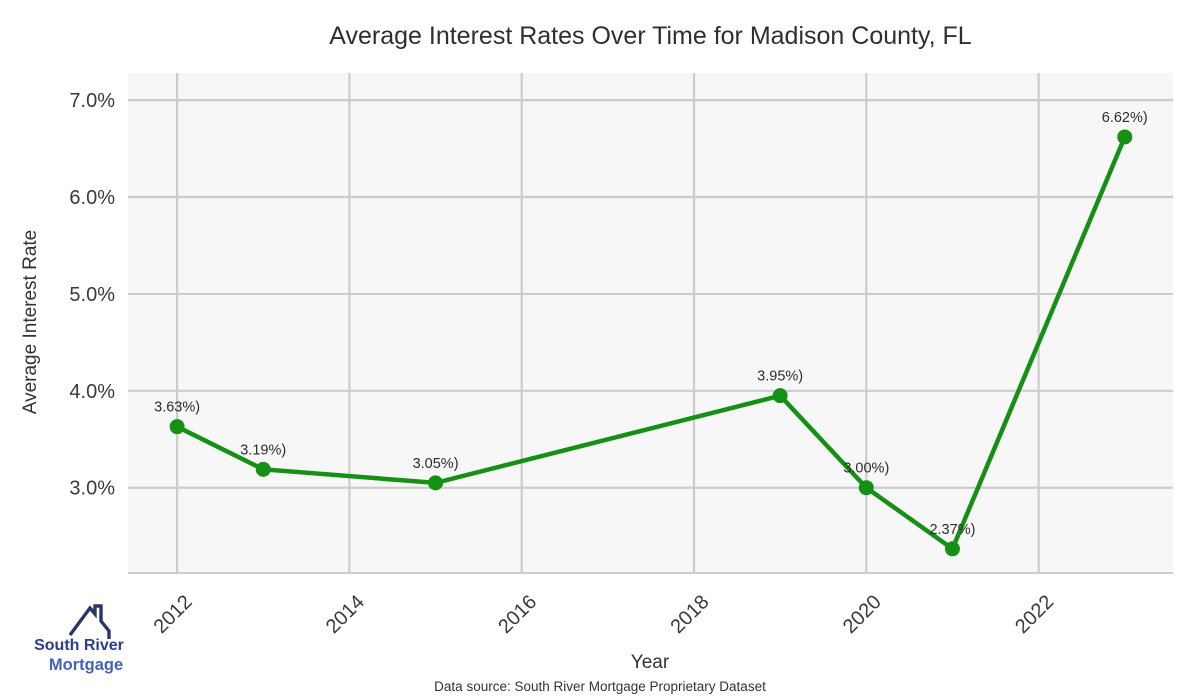 The height and width of the screenshot is (700, 1200). I want to click on x-tick-label: 2016, so click(517, 614).